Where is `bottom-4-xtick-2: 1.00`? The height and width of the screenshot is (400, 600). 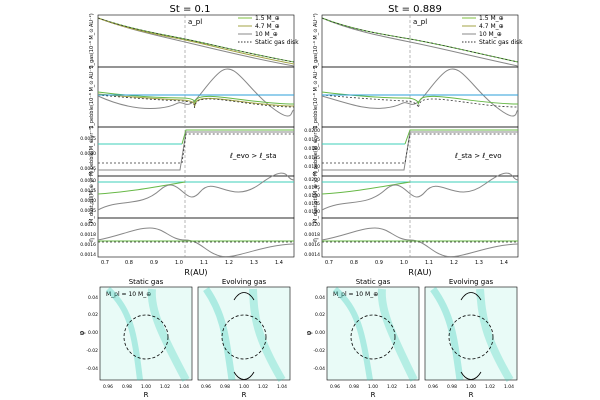
bottom-4-xtick-2: 1.00 is located at coordinates (471, 387).